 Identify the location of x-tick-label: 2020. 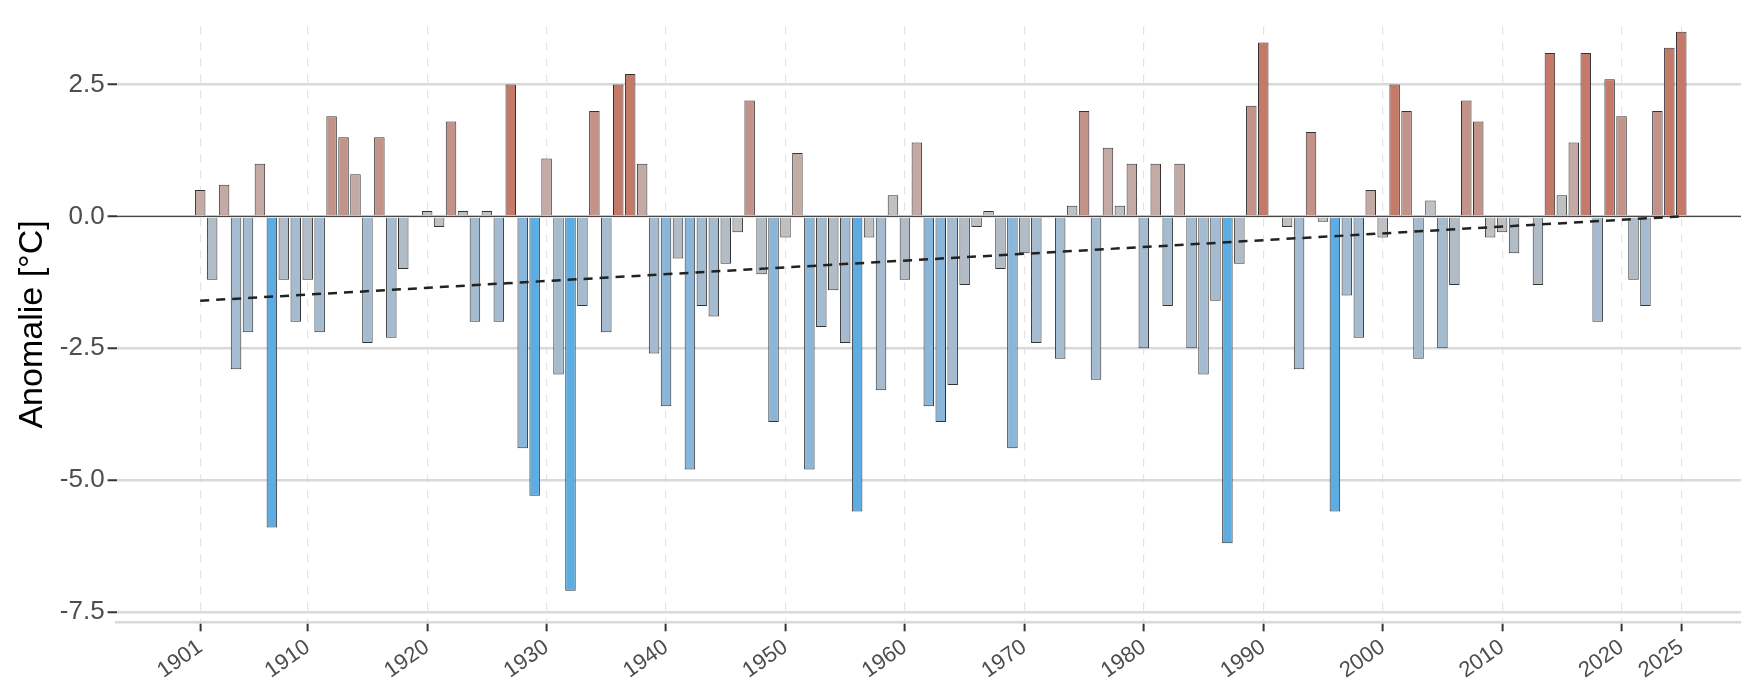
(1600, 658).